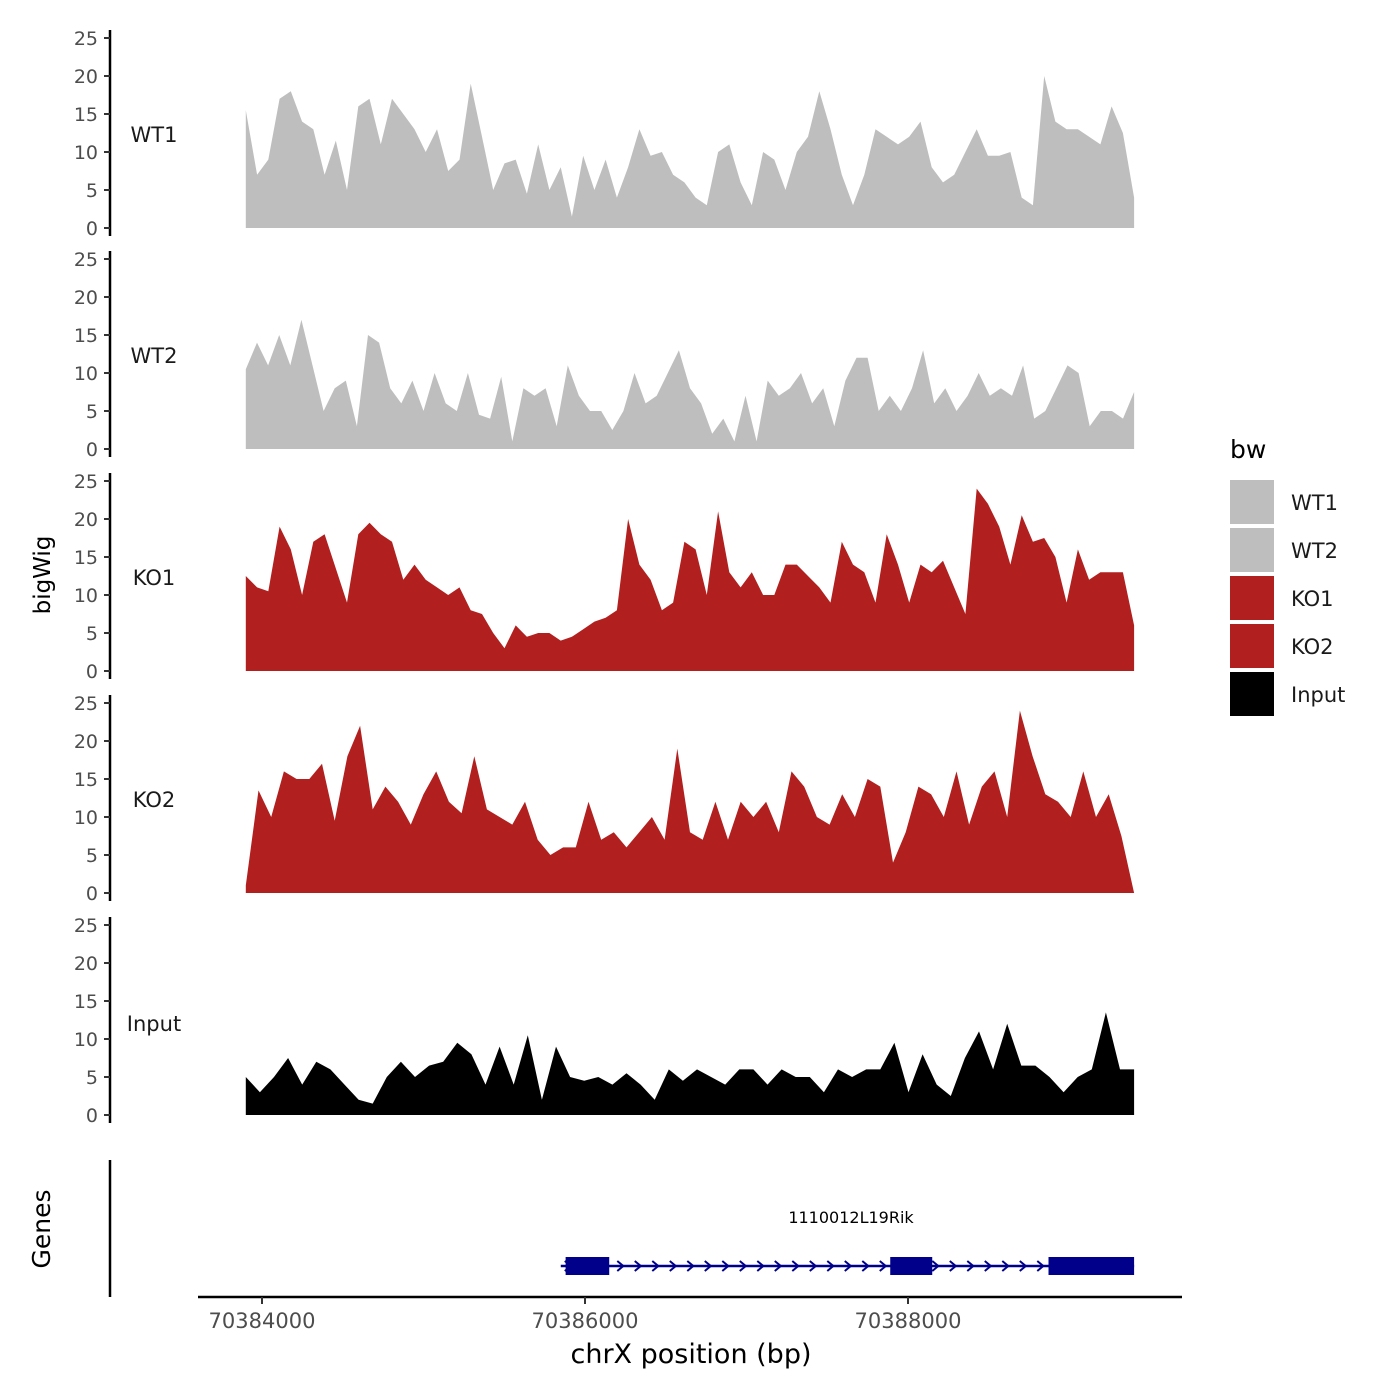 The height and width of the screenshot is (1400, 1400). I want to click on track-wt2: 0 5 10 15 20 25 WT2, so click(604, 355).